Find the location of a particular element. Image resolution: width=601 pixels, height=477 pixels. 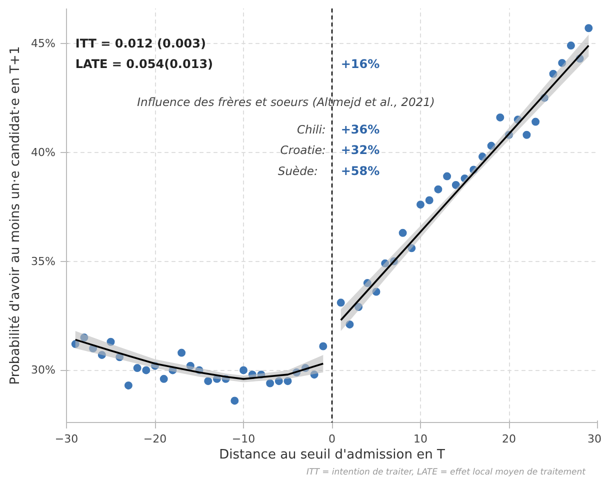

x-tick-label: 30 is located at coordinates (594, 439).